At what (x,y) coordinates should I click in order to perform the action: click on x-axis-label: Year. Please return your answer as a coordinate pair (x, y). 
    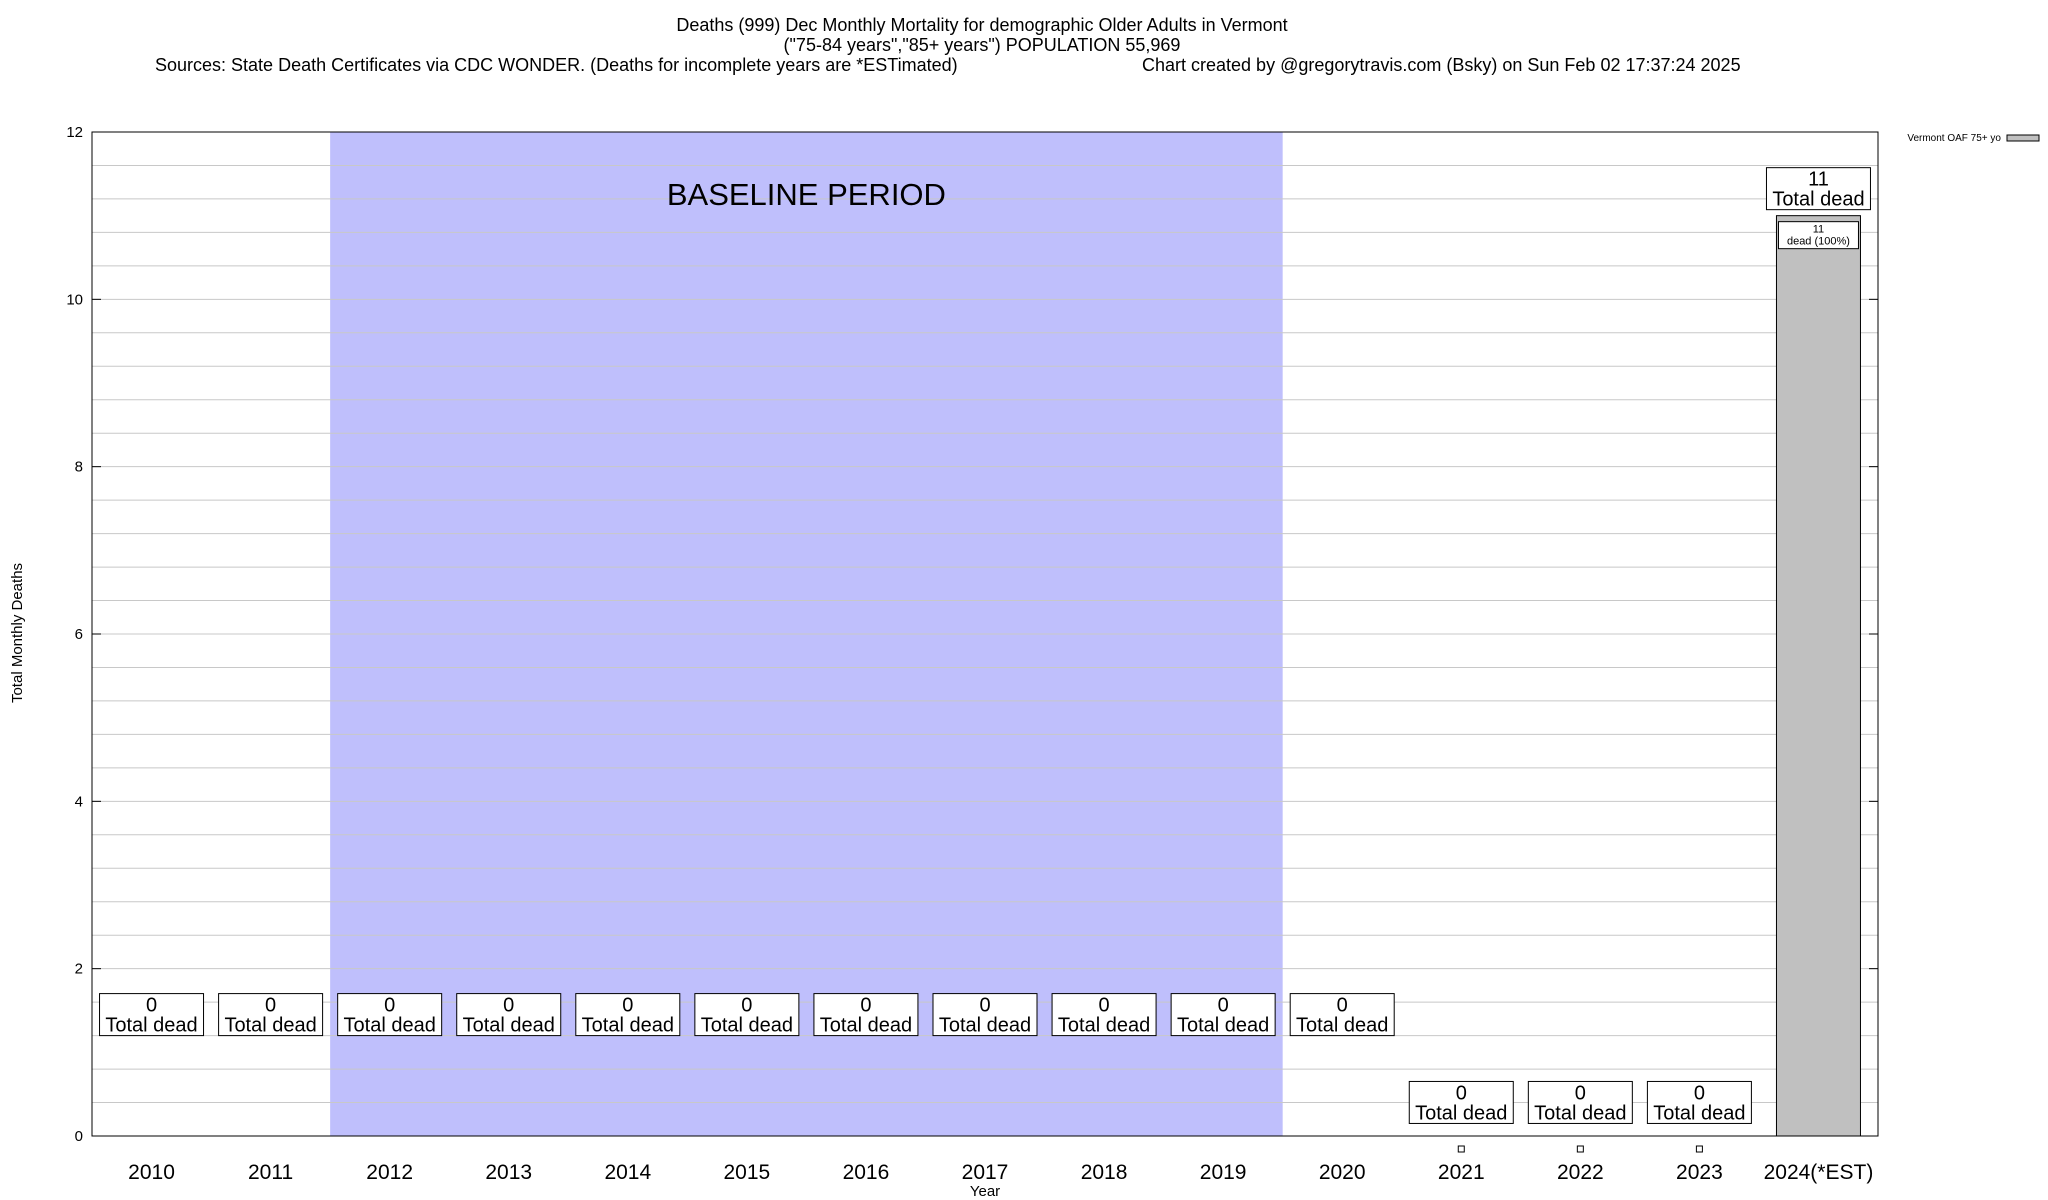
    Looking at the image, I should click on (985, 1191).